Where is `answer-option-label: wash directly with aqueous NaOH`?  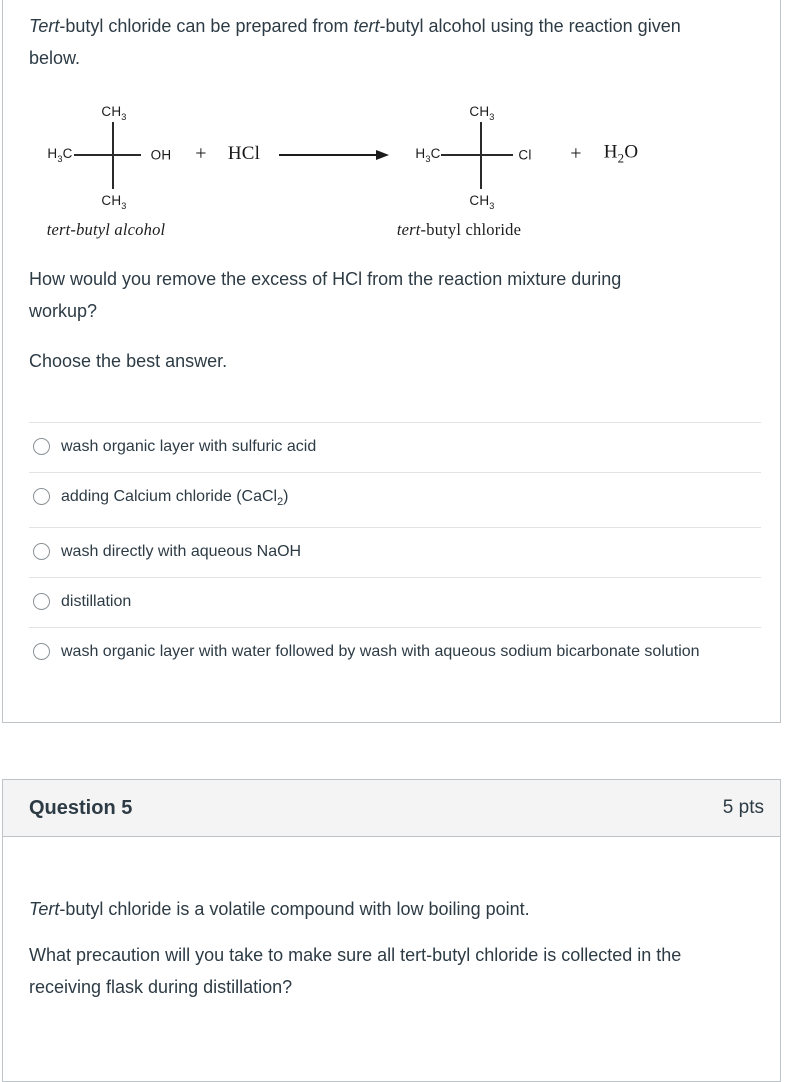
answer-option-label: wash directly with aqueous NaOH is located at coordinates (181, 552).